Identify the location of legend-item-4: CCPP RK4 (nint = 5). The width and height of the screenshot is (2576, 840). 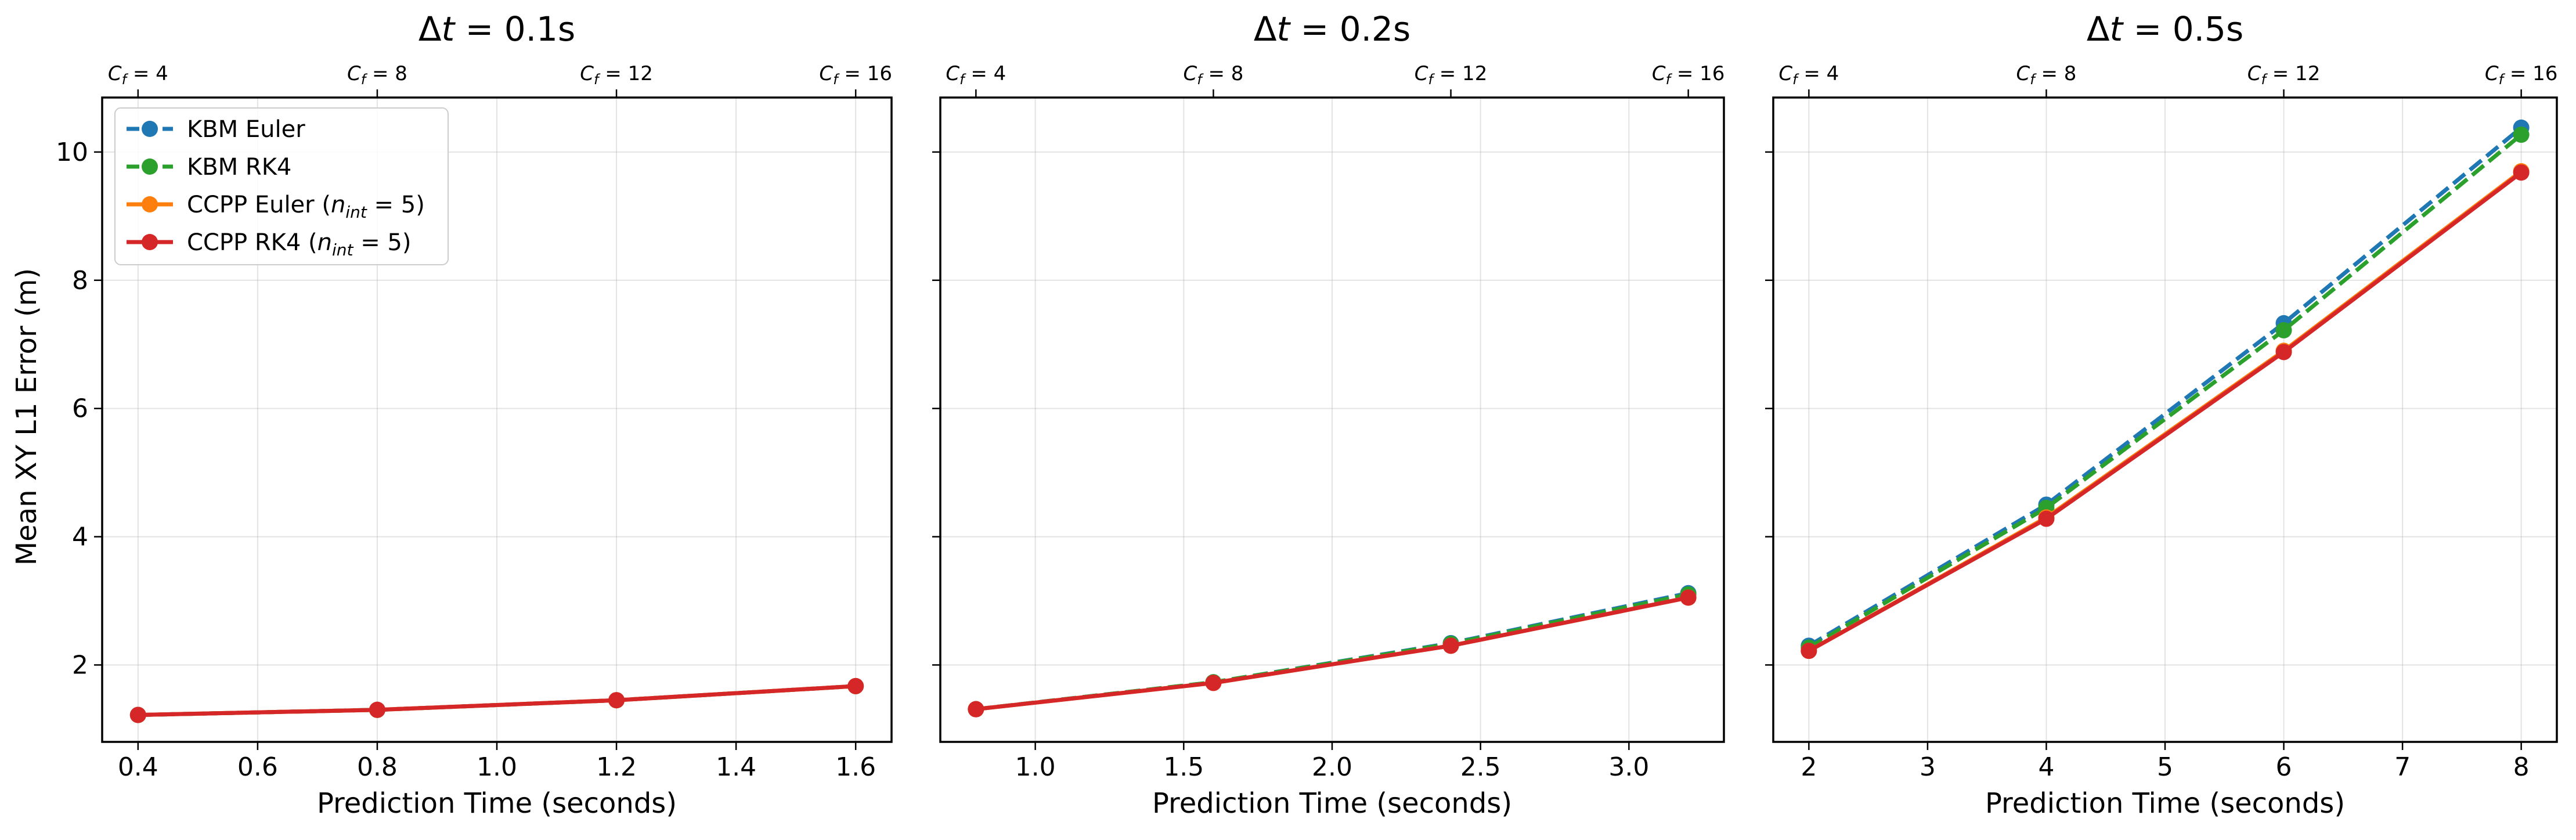
(269, 244).